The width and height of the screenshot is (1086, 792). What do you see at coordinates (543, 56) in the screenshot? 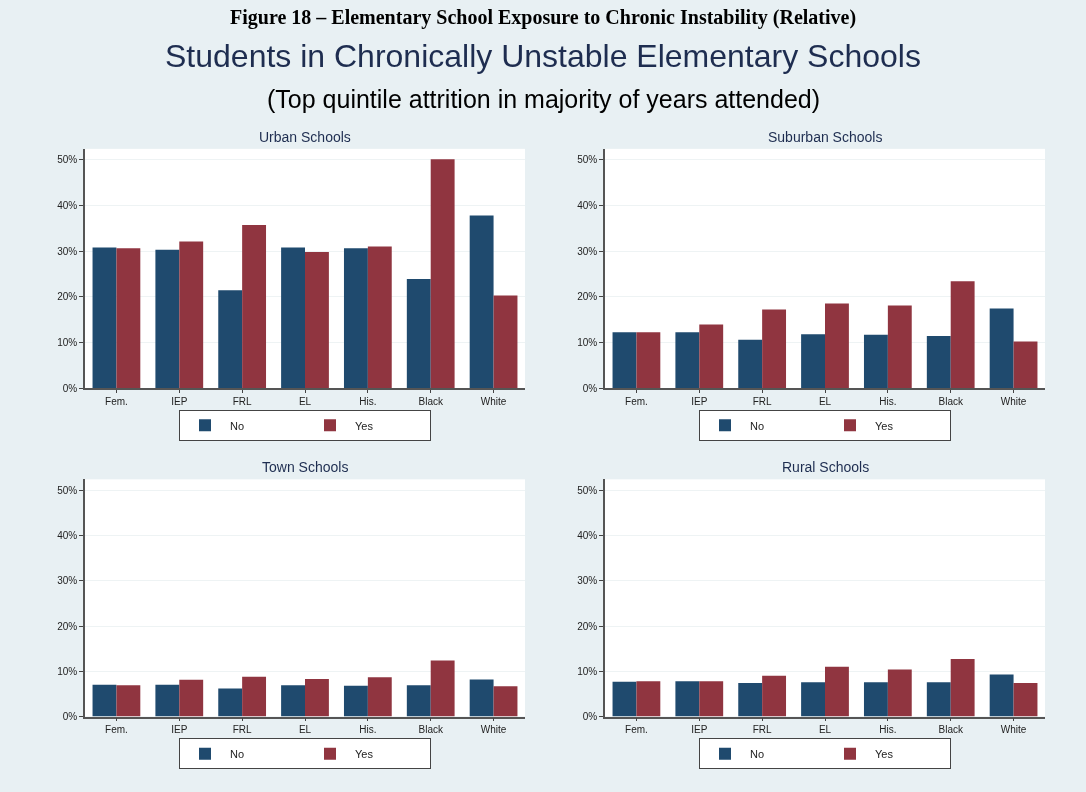
I see `text: Students in Chronically Unstable Elementary Schools` at bounding box center [543, 56].